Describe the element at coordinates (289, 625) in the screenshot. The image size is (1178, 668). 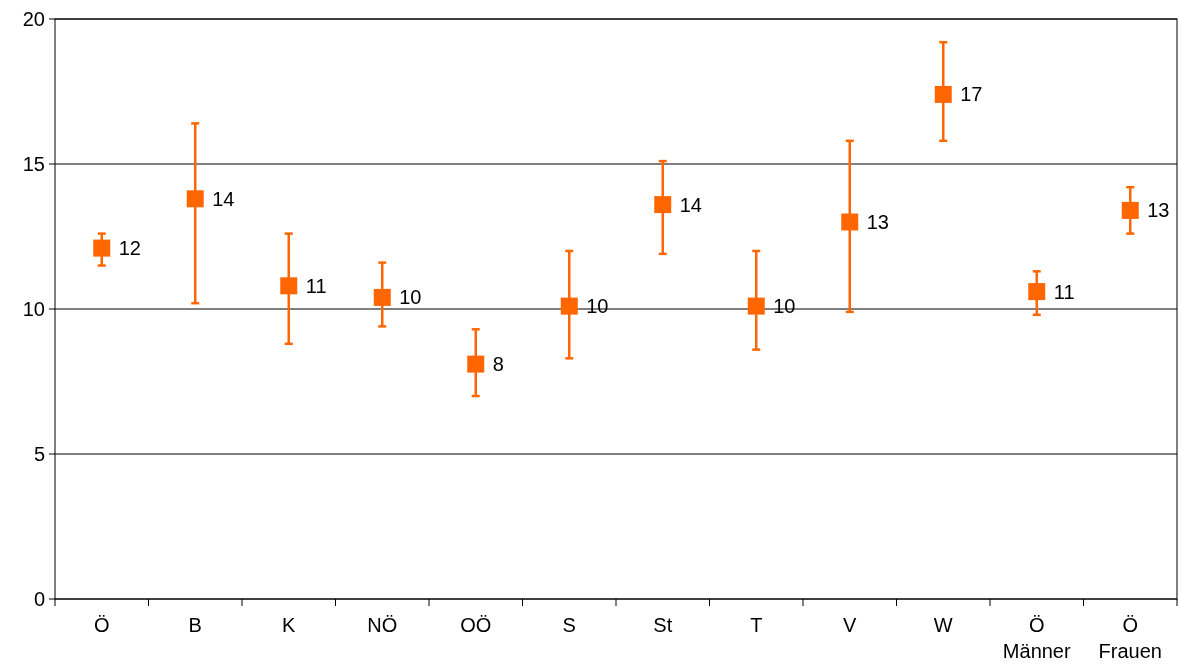
I see `x-tick-label: K` at that location.